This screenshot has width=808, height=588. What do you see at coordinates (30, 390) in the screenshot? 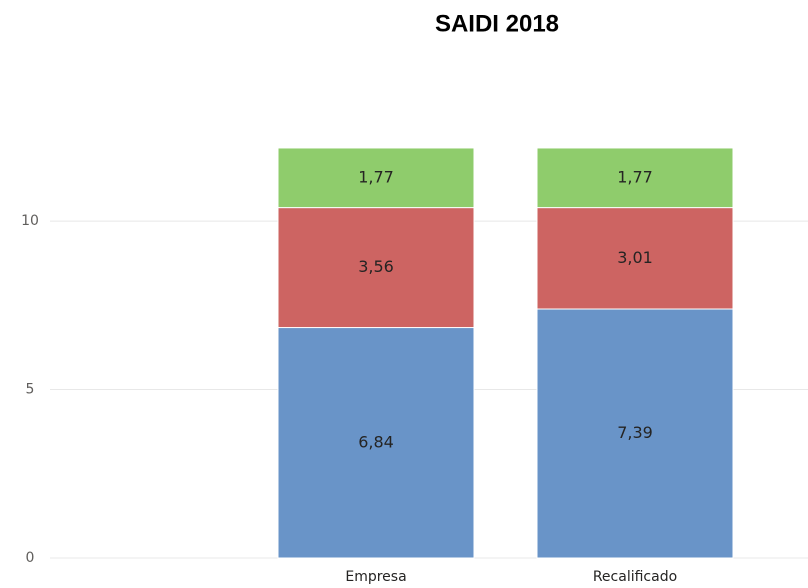
I see `y-tick-label: 5` at bounding box center [30, 390].